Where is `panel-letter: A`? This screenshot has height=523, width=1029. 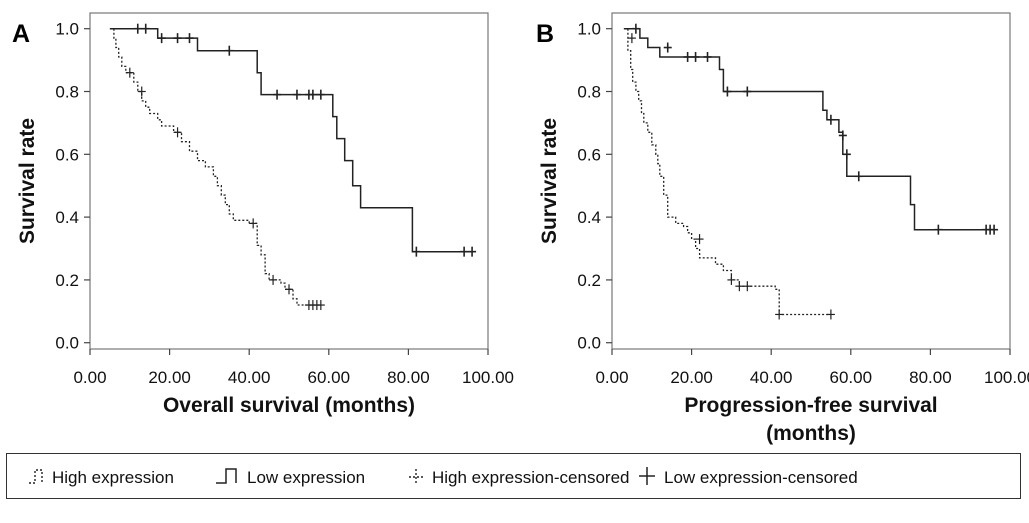
panel-letter: A is located at coordinates (21, 34).